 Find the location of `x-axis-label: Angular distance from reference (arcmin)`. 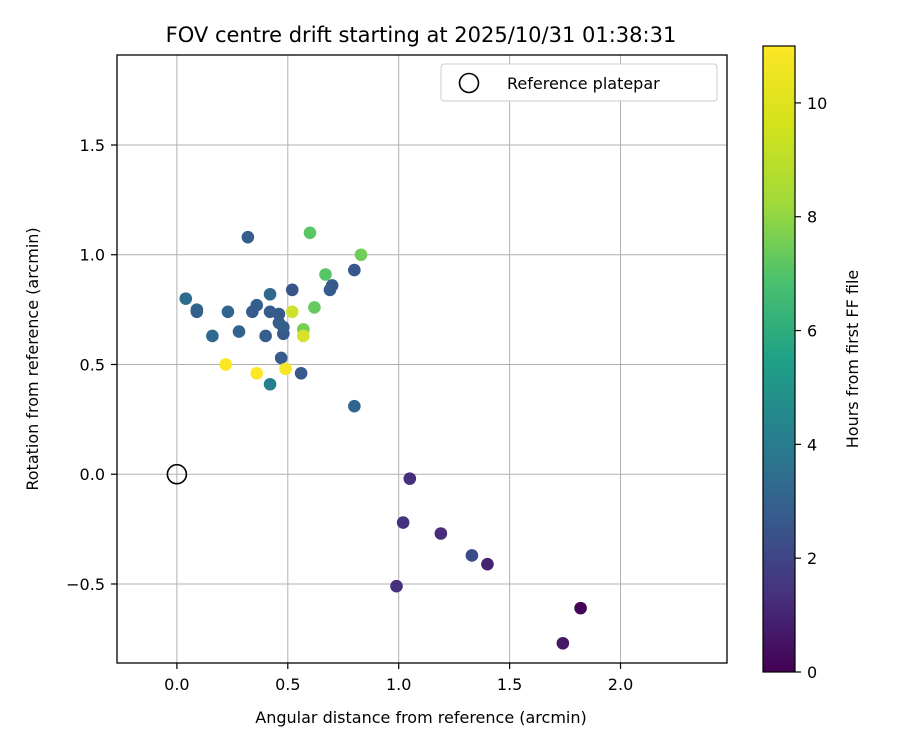

x-axis-label: Angular distance from reference (arcmin) is located at coordinates (420, 717).